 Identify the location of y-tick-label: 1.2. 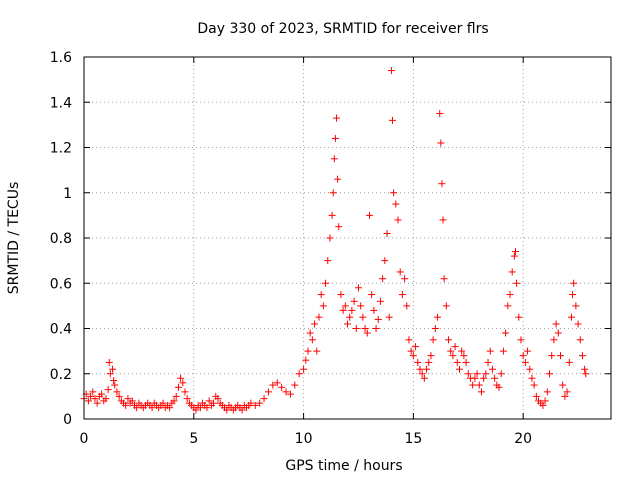
(61, 149).